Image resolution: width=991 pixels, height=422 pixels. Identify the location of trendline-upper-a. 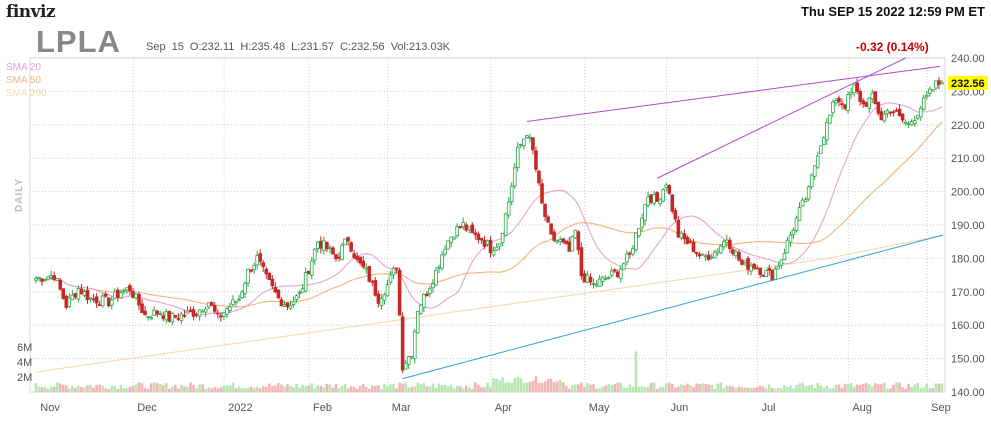
(733, 93).